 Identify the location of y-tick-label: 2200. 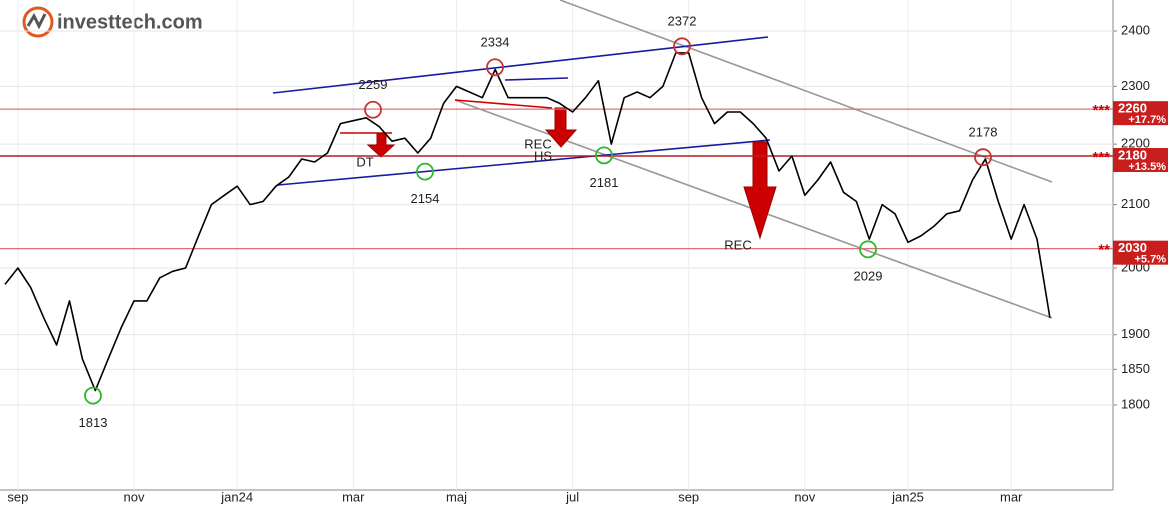
(1135, 143).